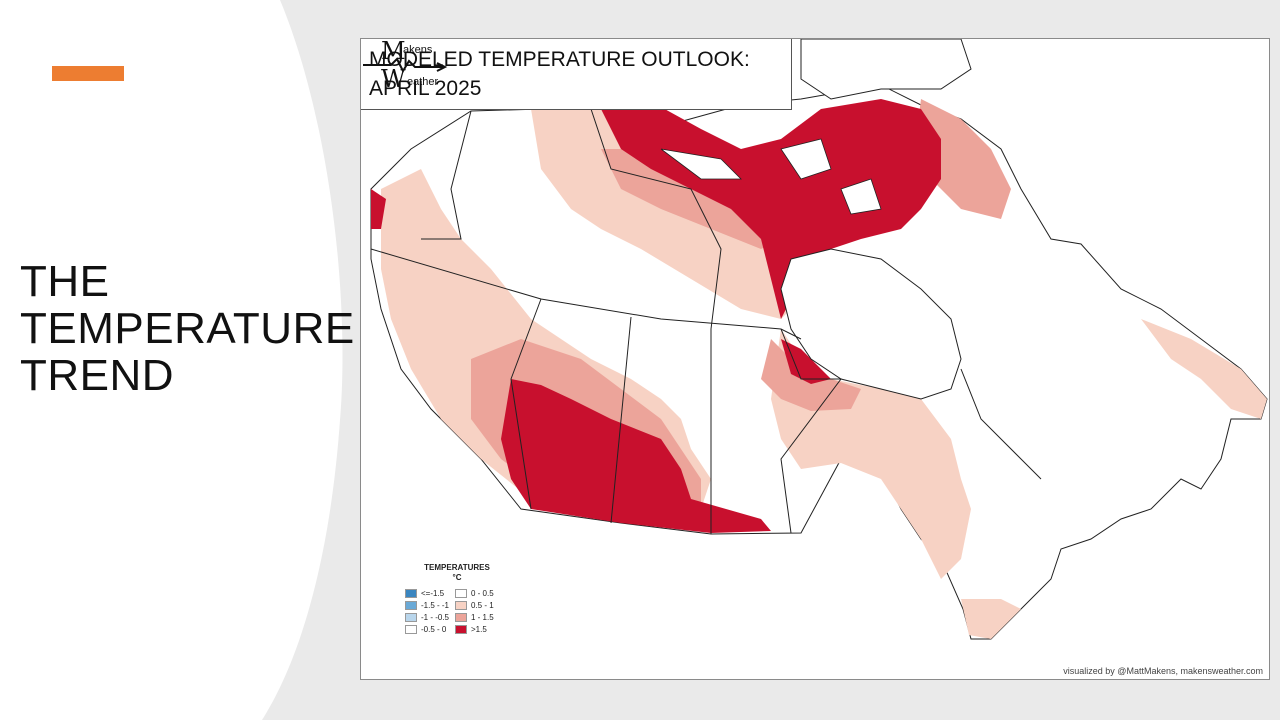 The height and width of the screenshot is (720, 1280). I want to click on greenland, so click(886, 69).